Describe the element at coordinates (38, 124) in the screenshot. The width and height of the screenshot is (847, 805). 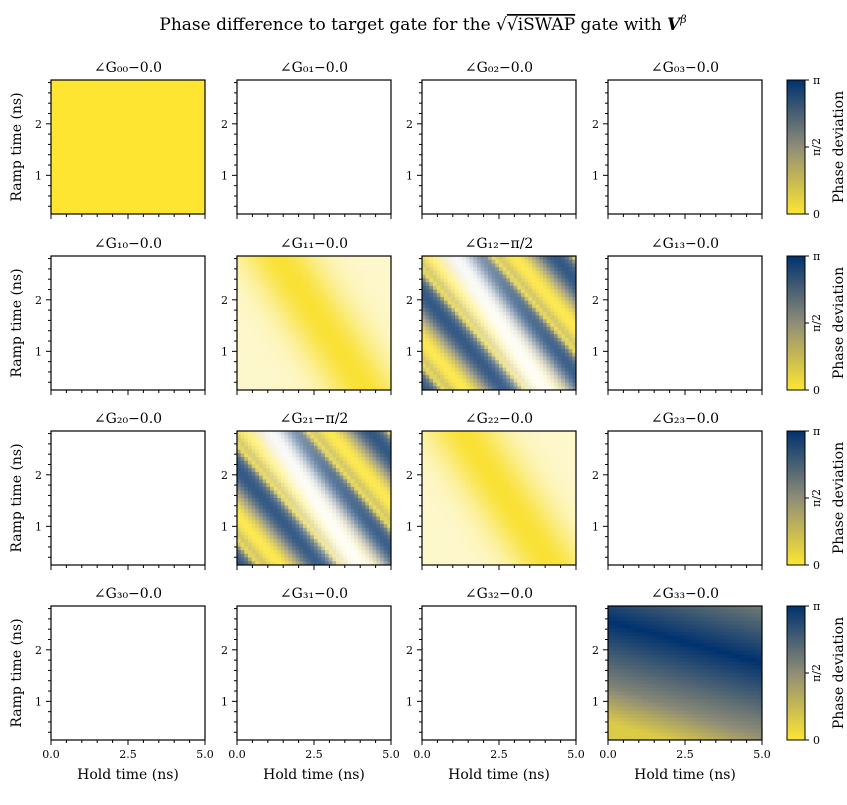
I see `y-tick-label: 2` at that location.